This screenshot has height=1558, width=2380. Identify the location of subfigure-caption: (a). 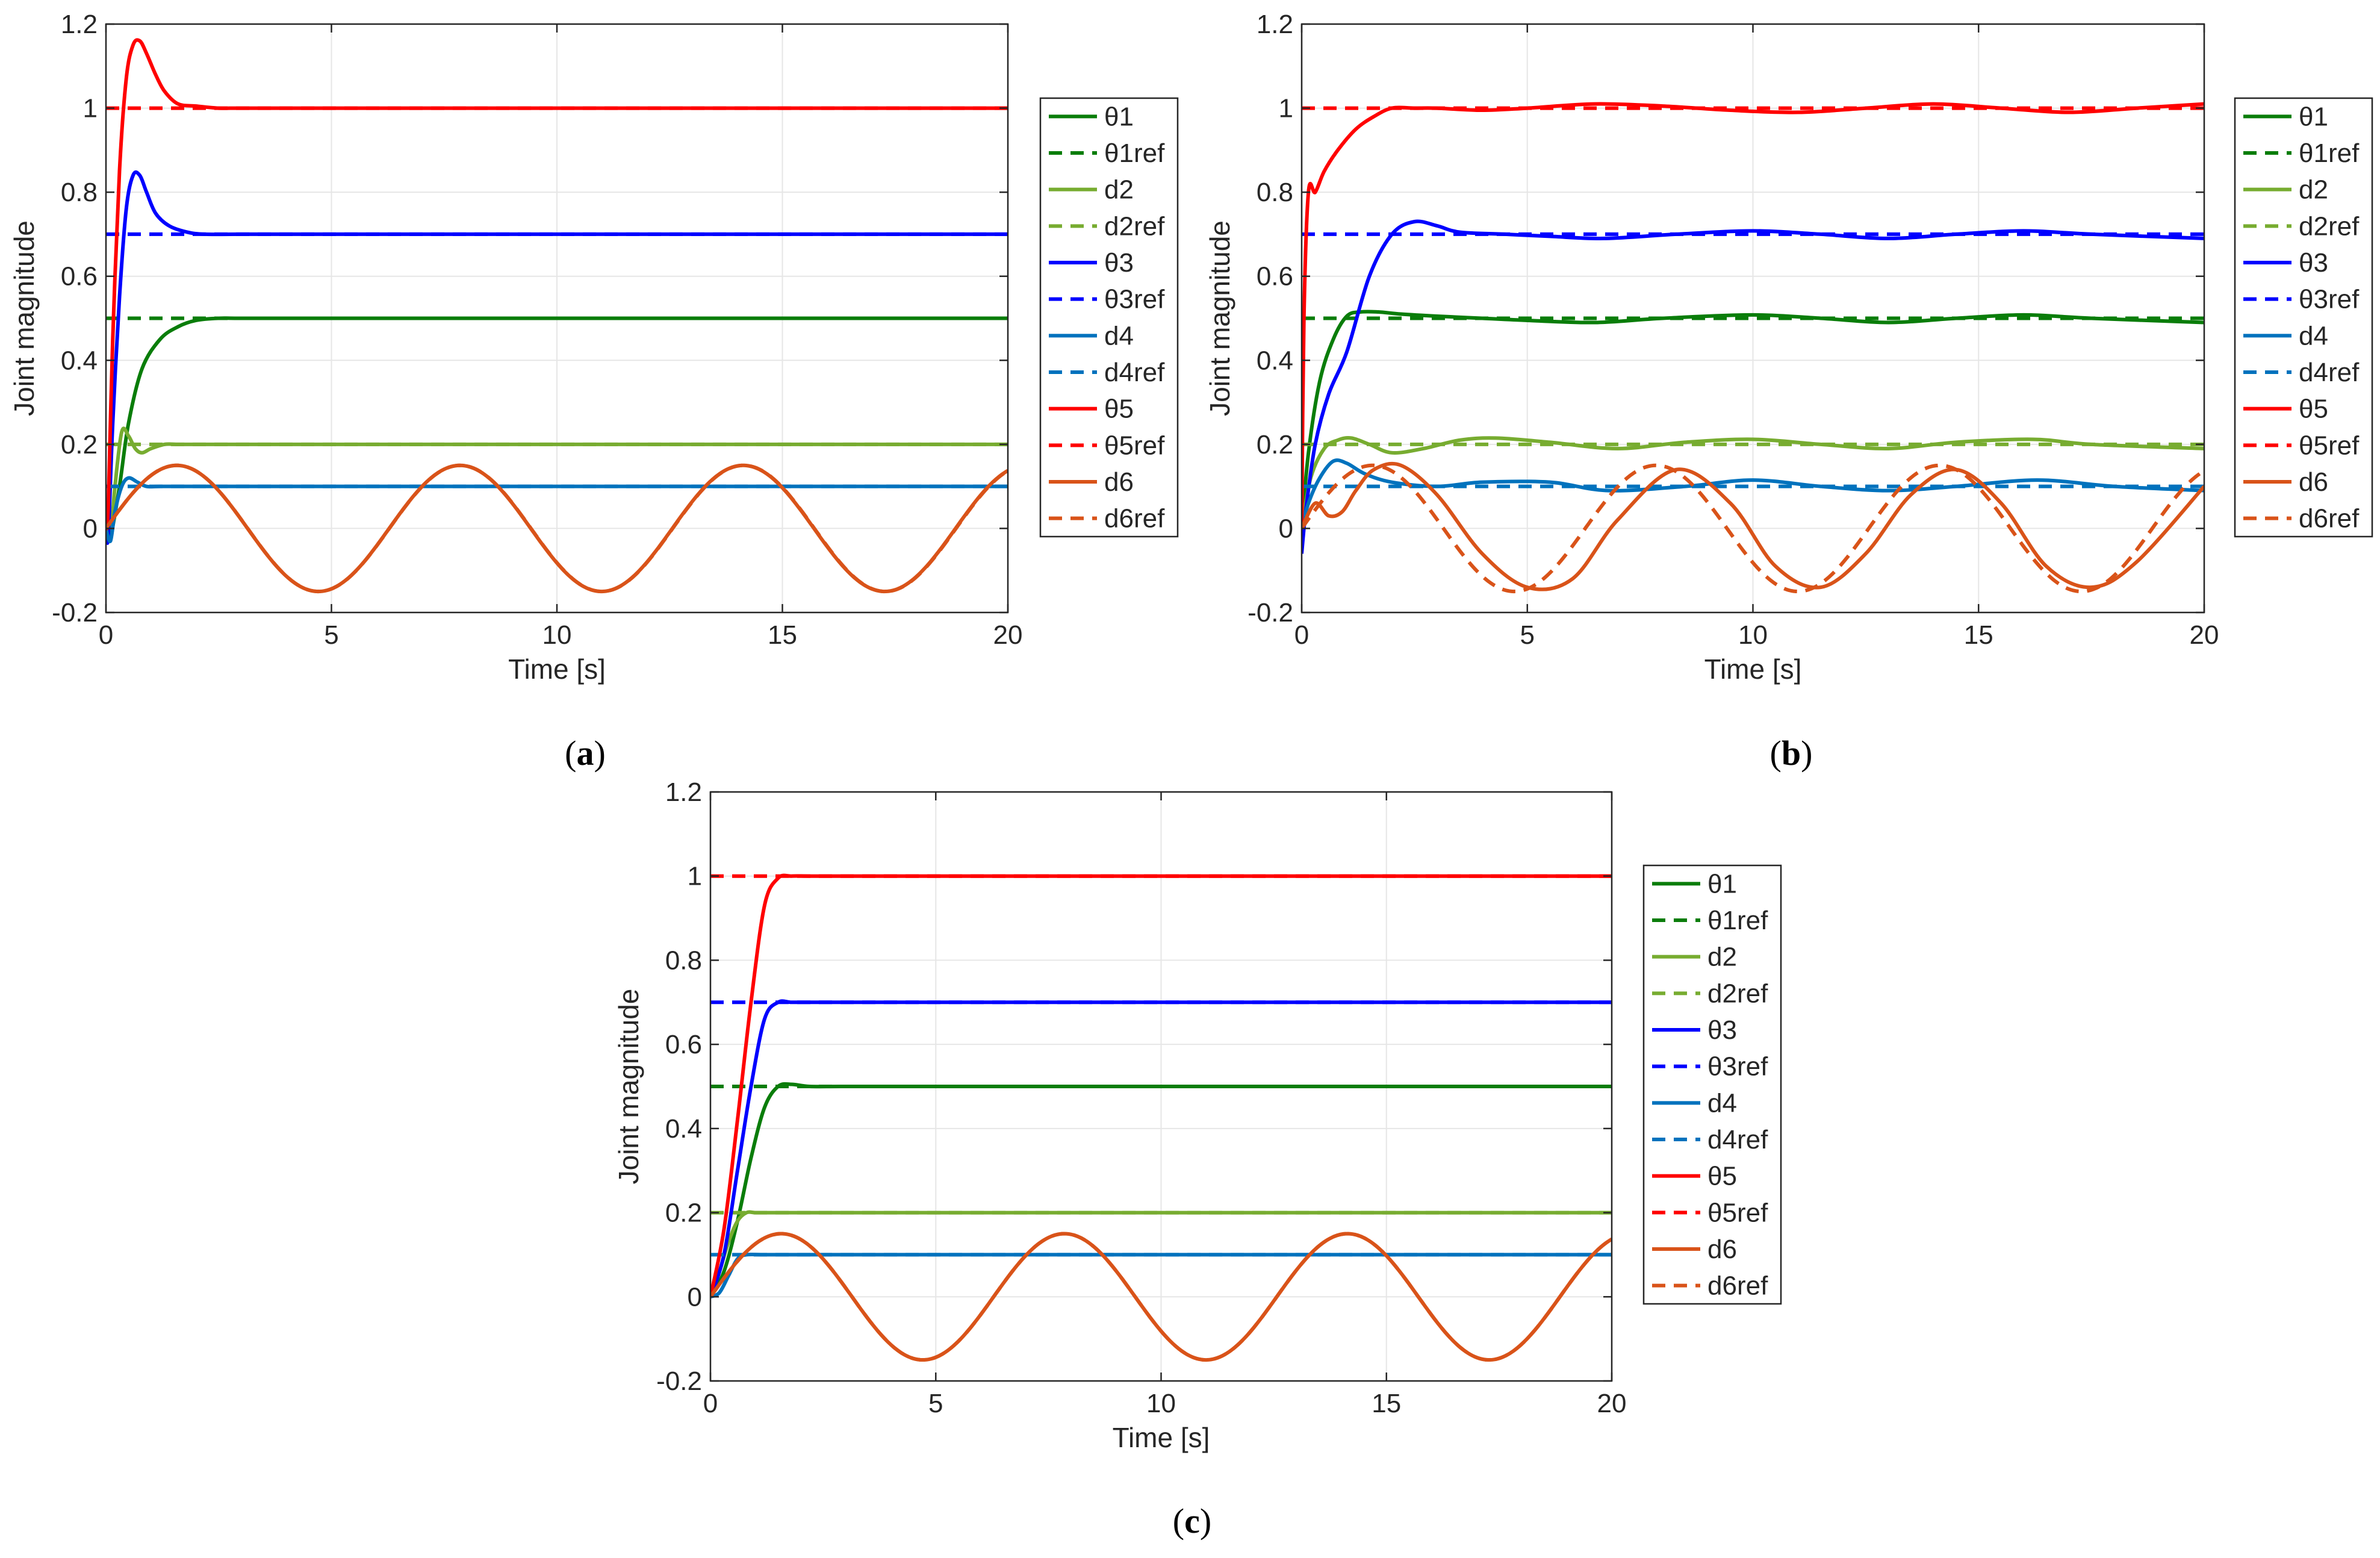
(585, 753).